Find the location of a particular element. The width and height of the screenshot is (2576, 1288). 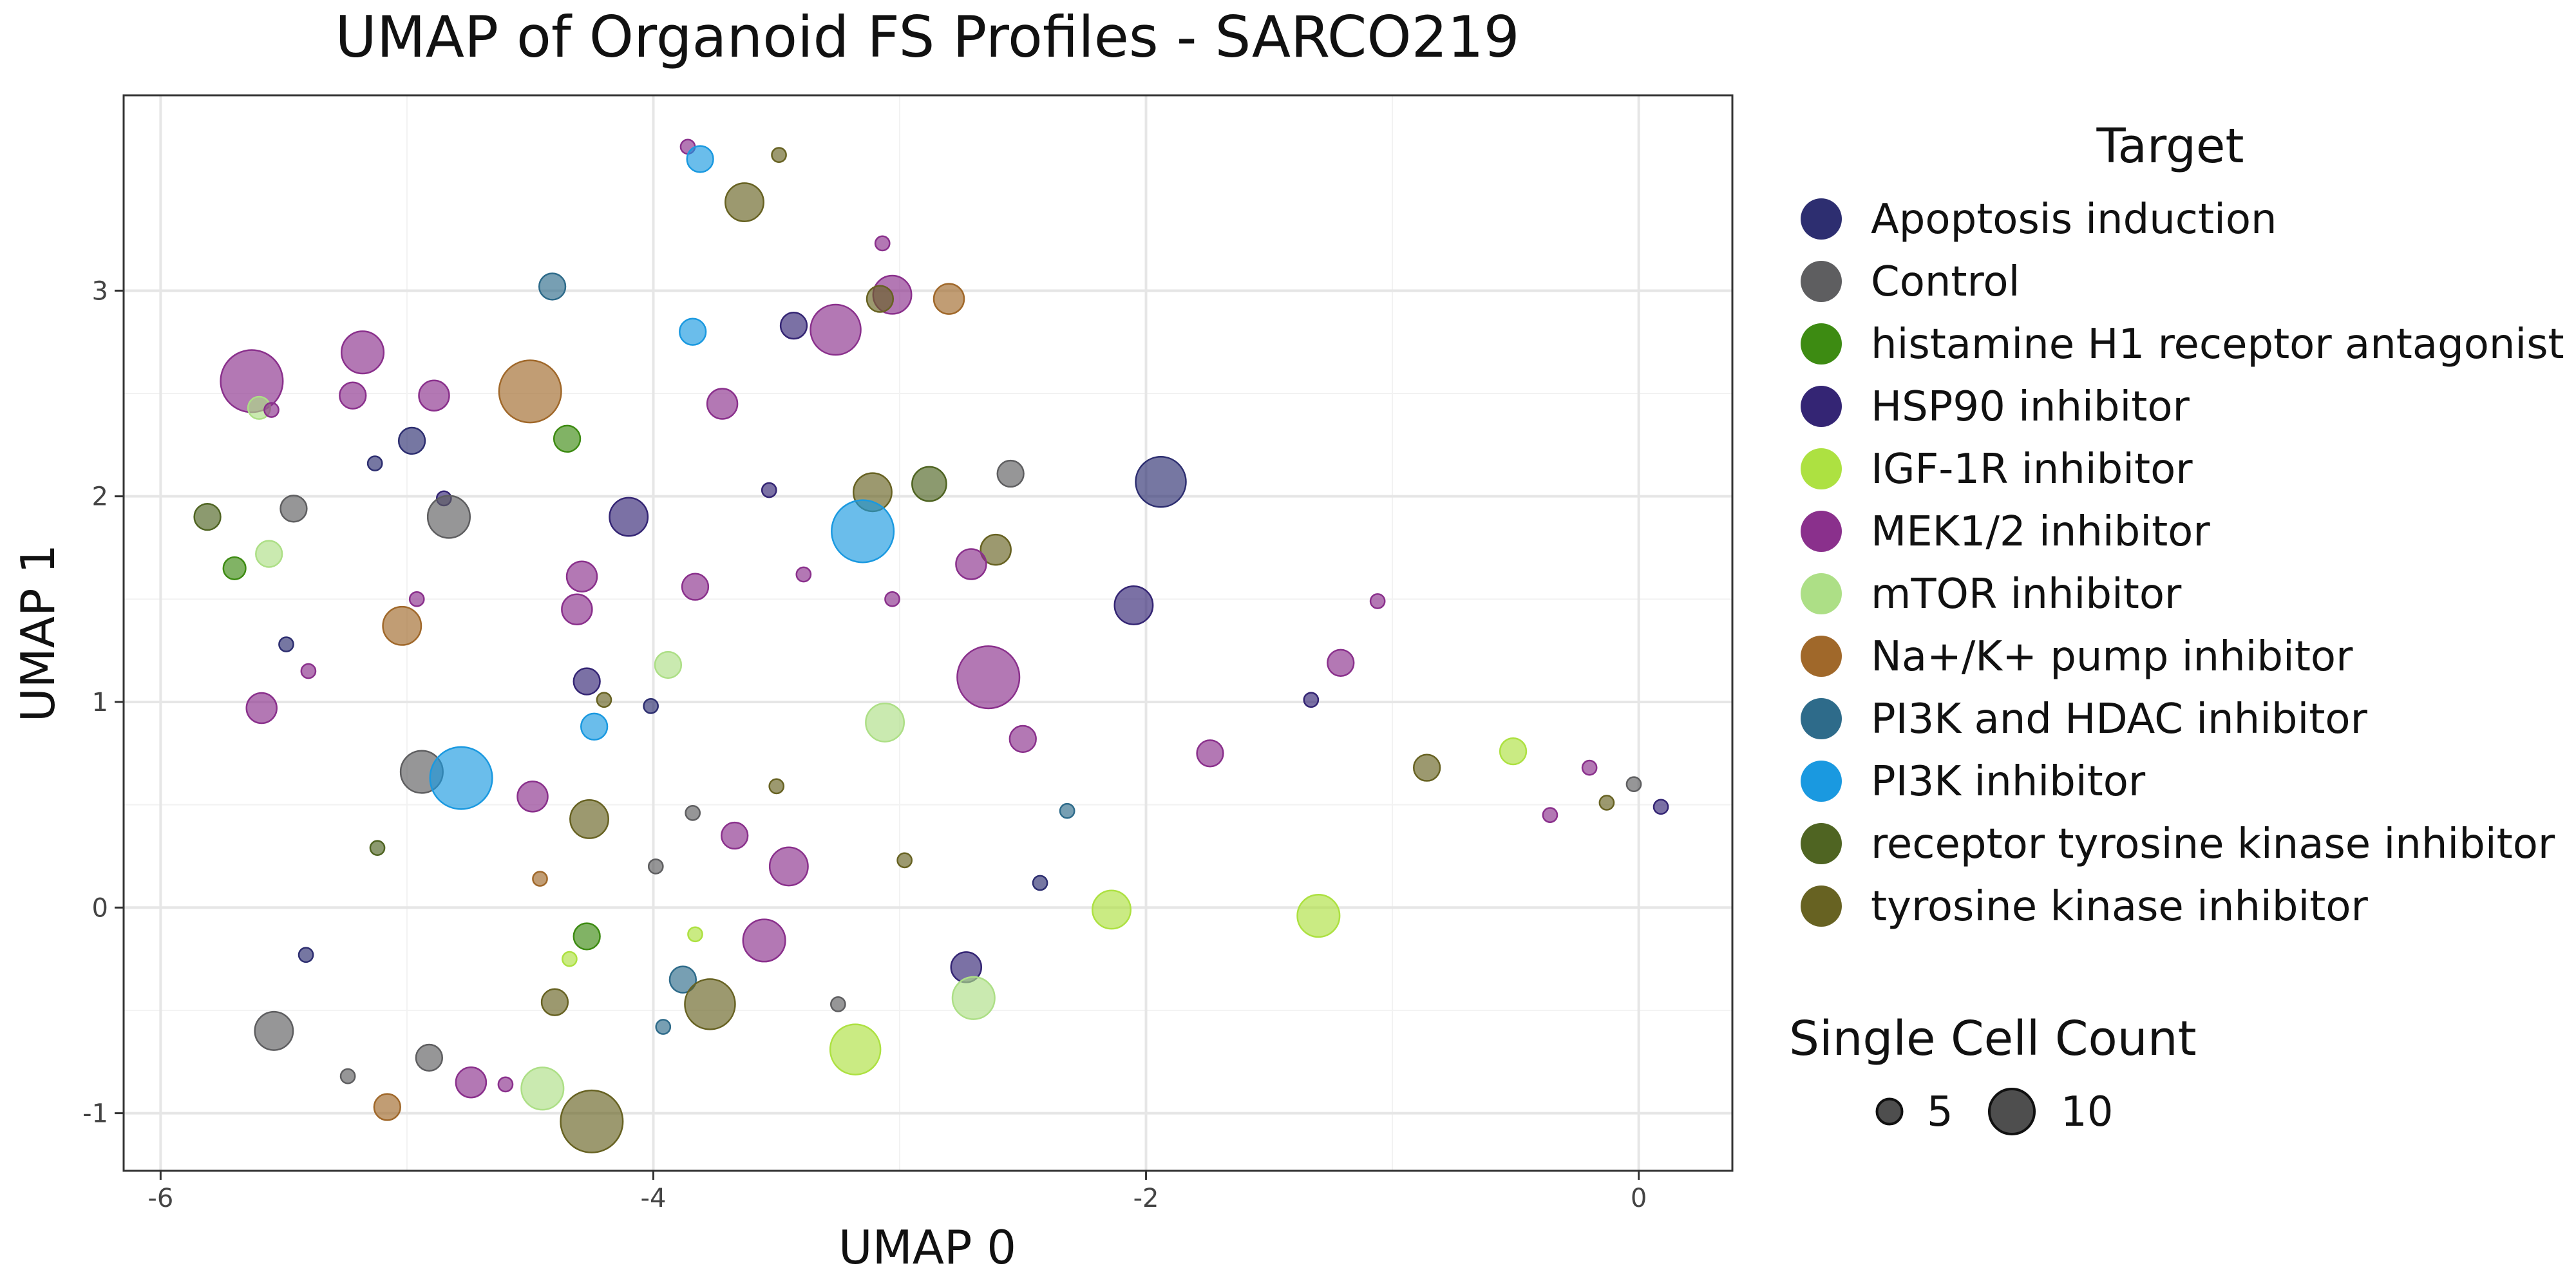

legend-item: histamine H1 receptor antagonist is located at coordinates (2182, 345).